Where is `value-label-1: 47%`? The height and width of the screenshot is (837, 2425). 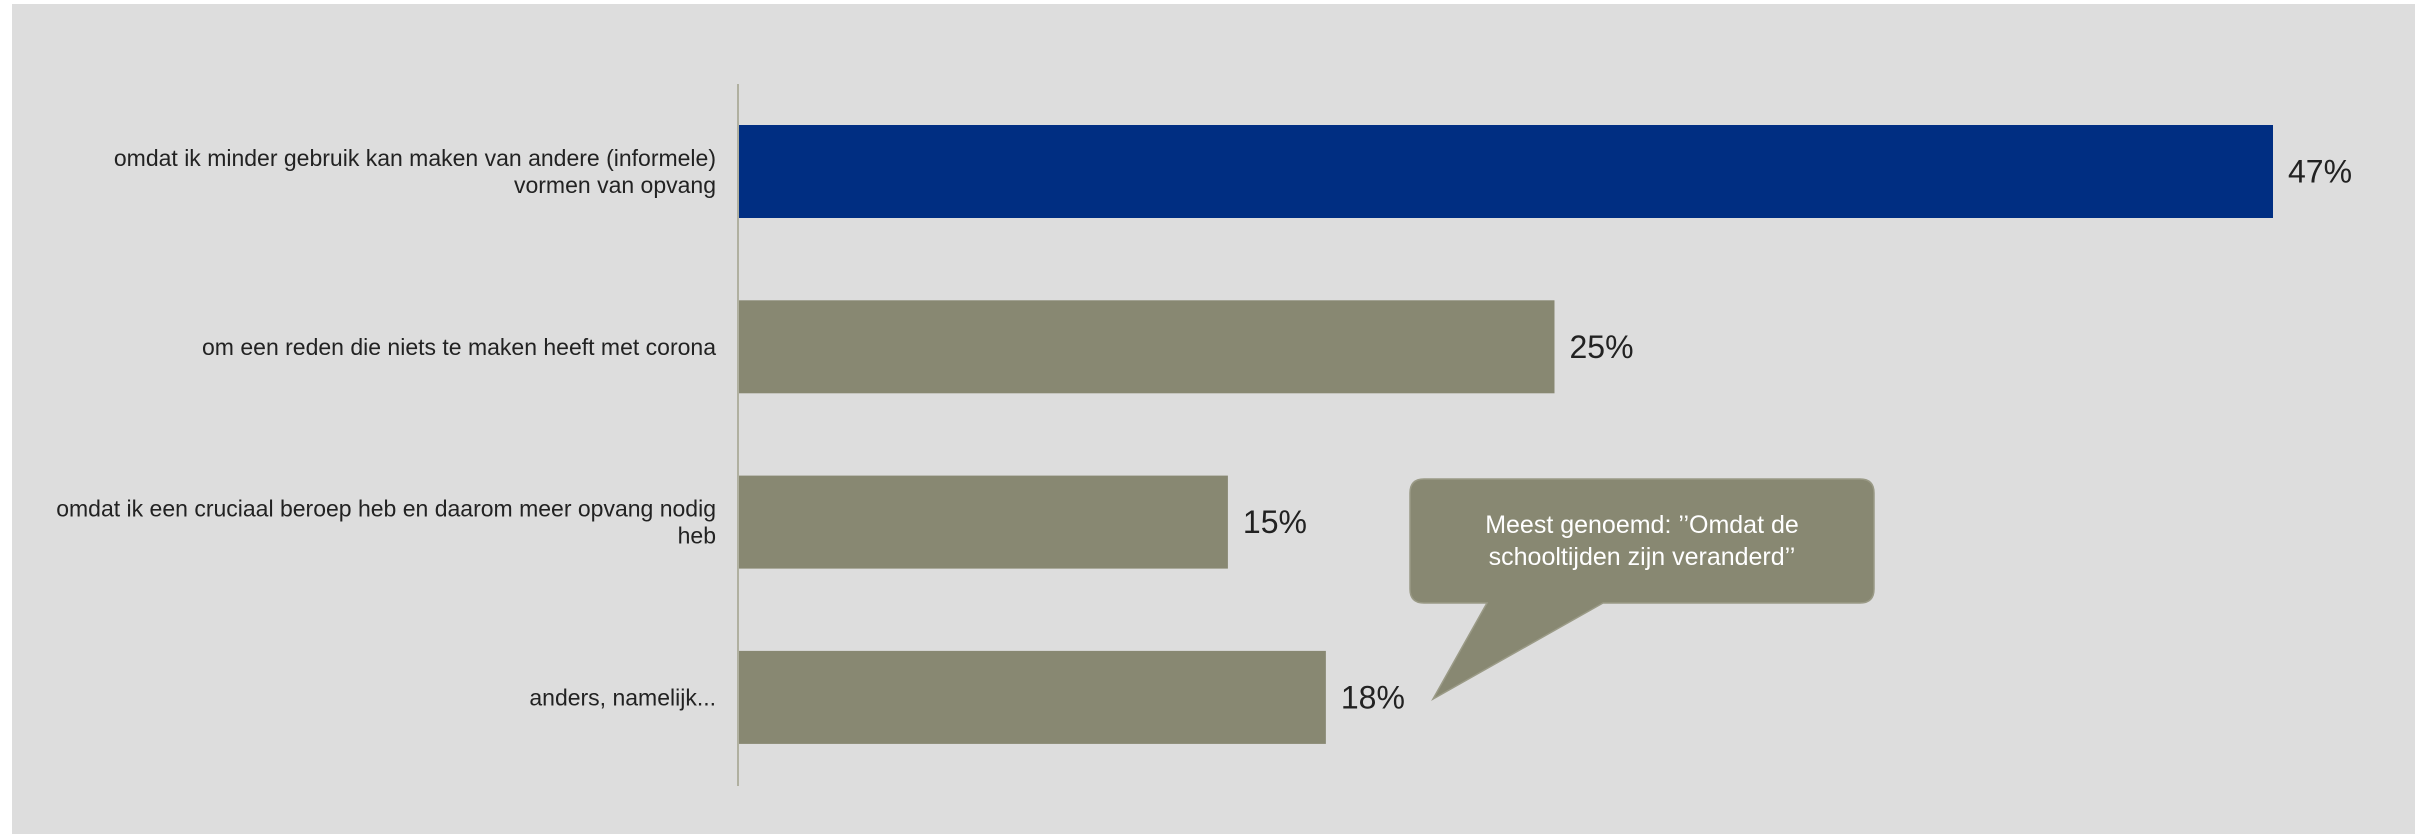
value-label-1: 47% is located at coordinates (2320, 172).